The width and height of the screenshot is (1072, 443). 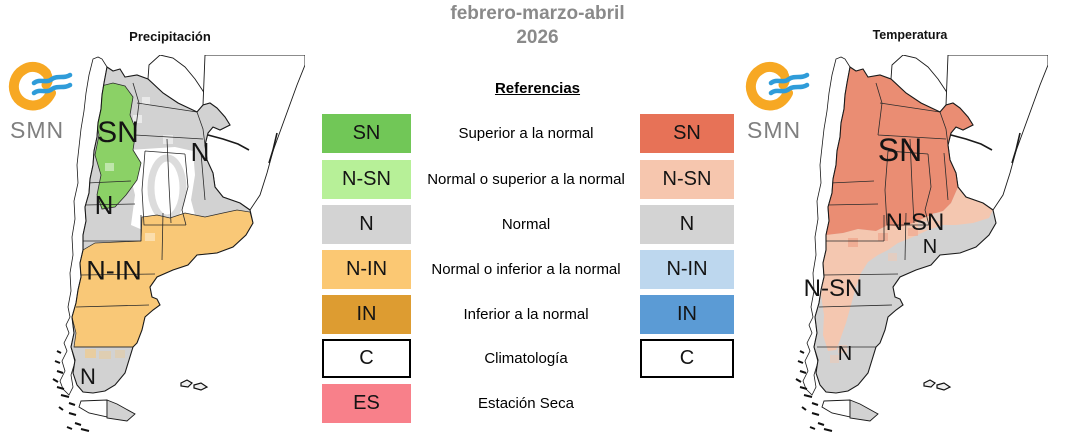 I want to click on region-superior-salmon, so click(x=899, y=151).